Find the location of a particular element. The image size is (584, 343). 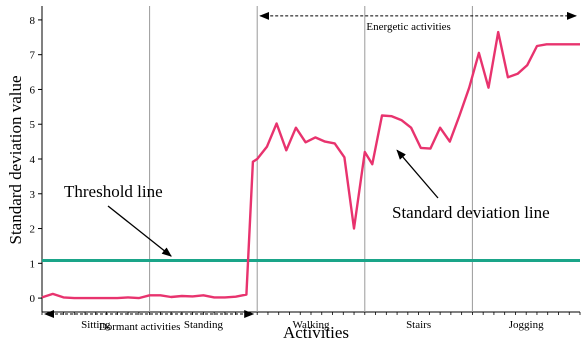

activity-label-sitting: Sitting is located at coordinates (96, 325).